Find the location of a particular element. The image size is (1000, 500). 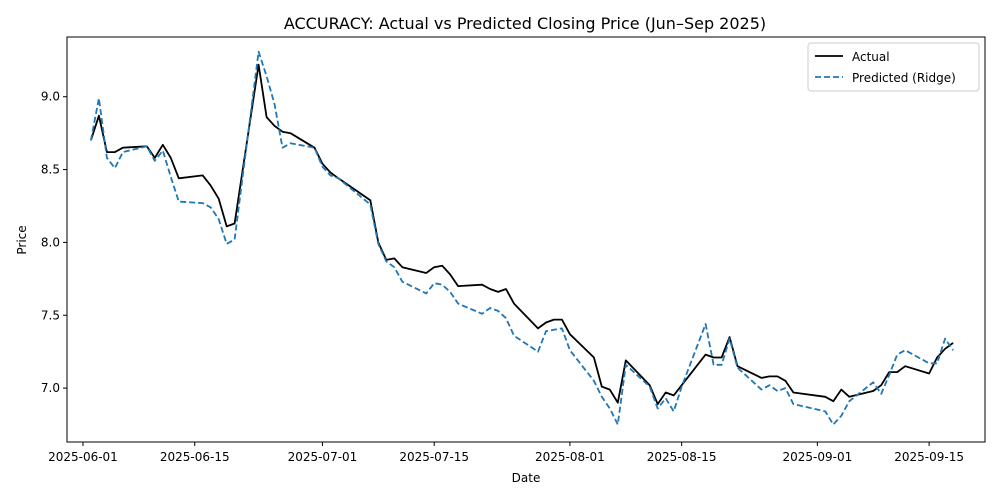

y-axis: 7.0 7.5 8.0 8.5 9.0 is located at coordinates (54, 242).